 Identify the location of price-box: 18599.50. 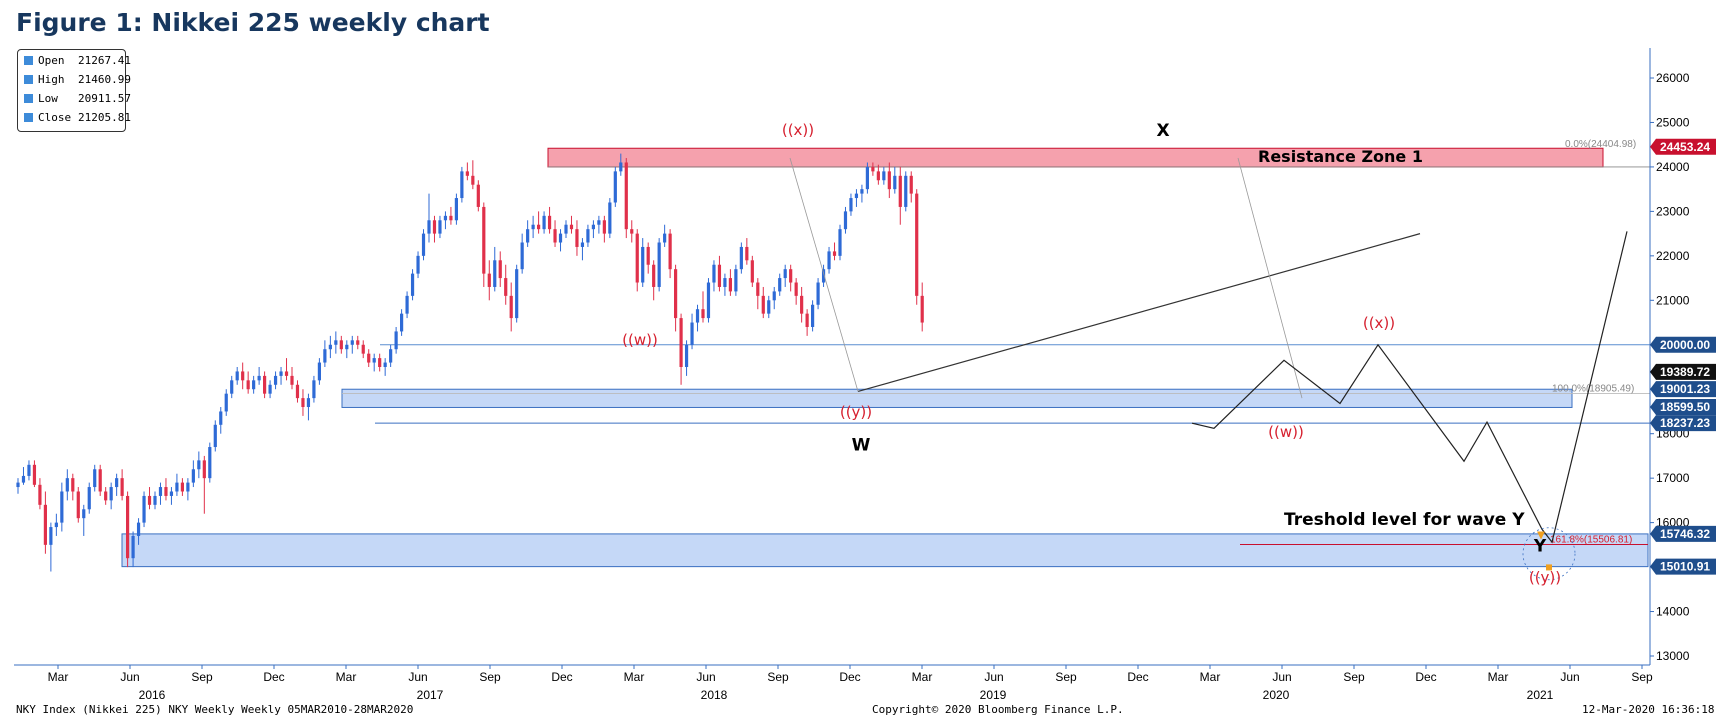
(1683, 407).